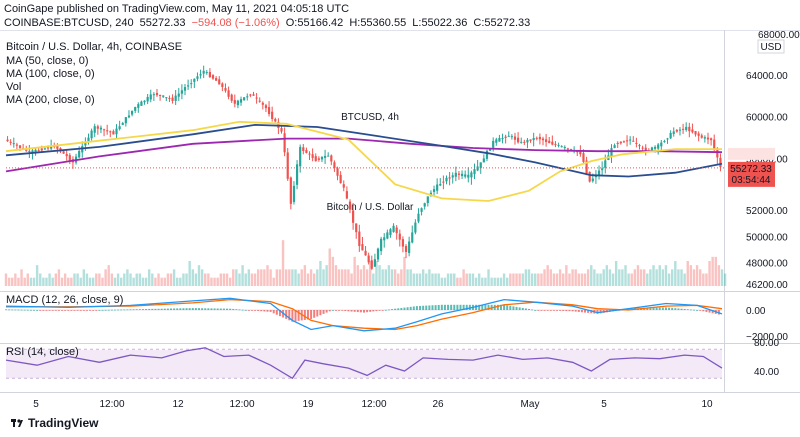 The image size is (800, 437). What do you see at coordinates (767, 160) in the screenshot?
I see `price-tick-label: 56000.00` at bounding box center [767, 160].